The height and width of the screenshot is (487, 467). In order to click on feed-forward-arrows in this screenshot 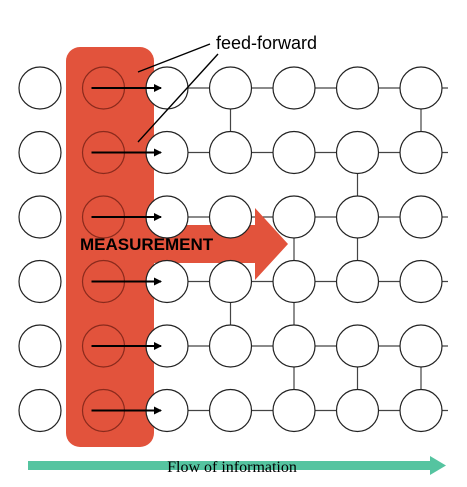, I will do `click(126, 249)`.